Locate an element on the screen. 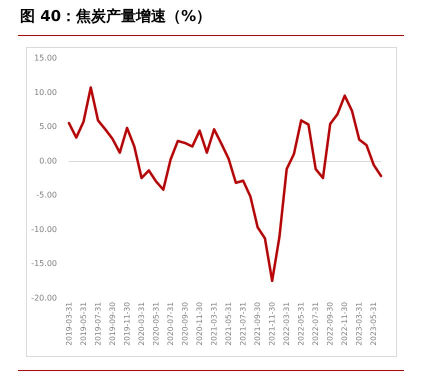 This screenshot has height=384, width=422. y-tick-label: -10.00 is located at coordinates (44, 229).